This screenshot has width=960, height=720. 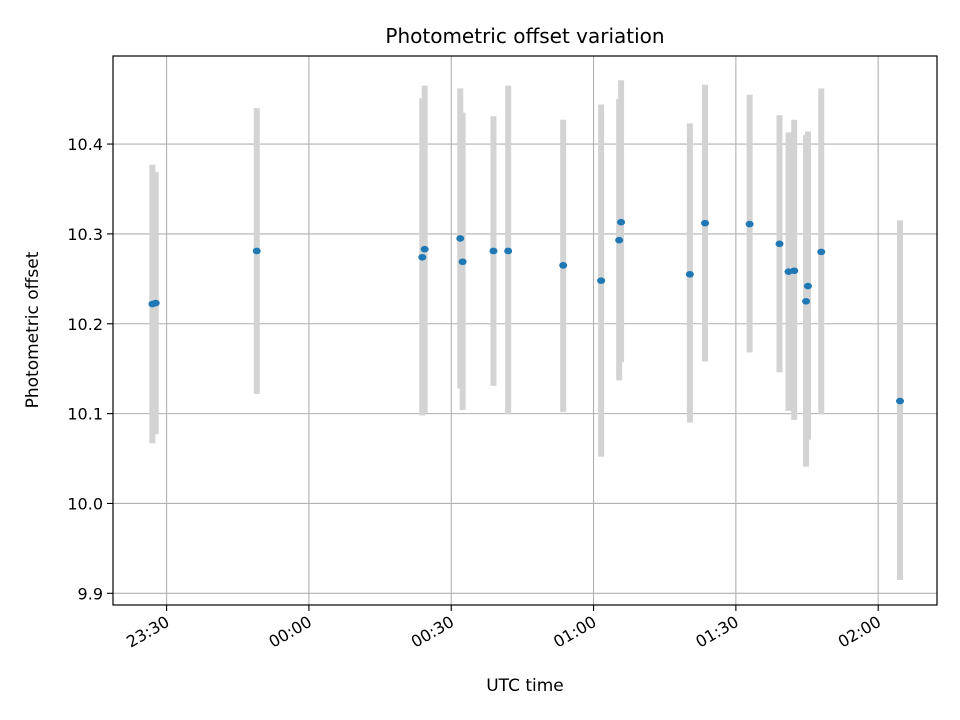 I want to click on y-tick-label: 10.3, so click(x=85, y=234).